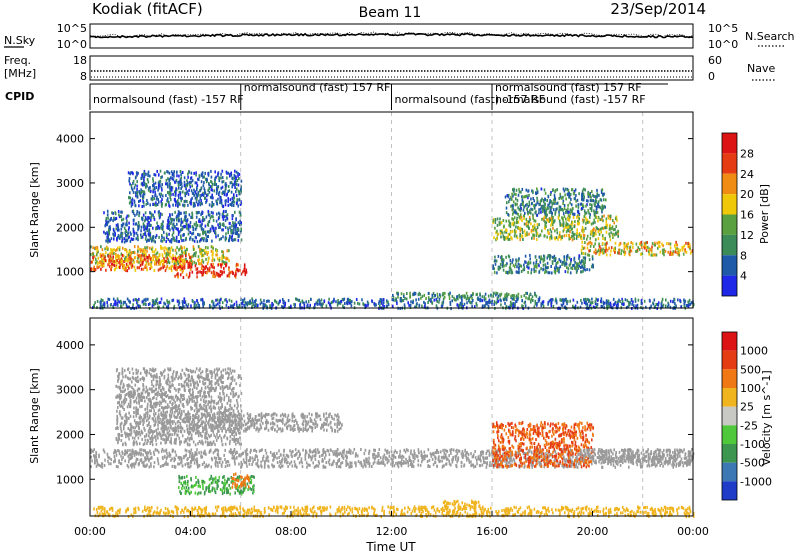 The width and height of the screenshot is (800, 554). What do you see at coordinates (711, 76) in the screenshot?
I see `freq-right-tick-bottom: 0` at bounding box center [711, 76].